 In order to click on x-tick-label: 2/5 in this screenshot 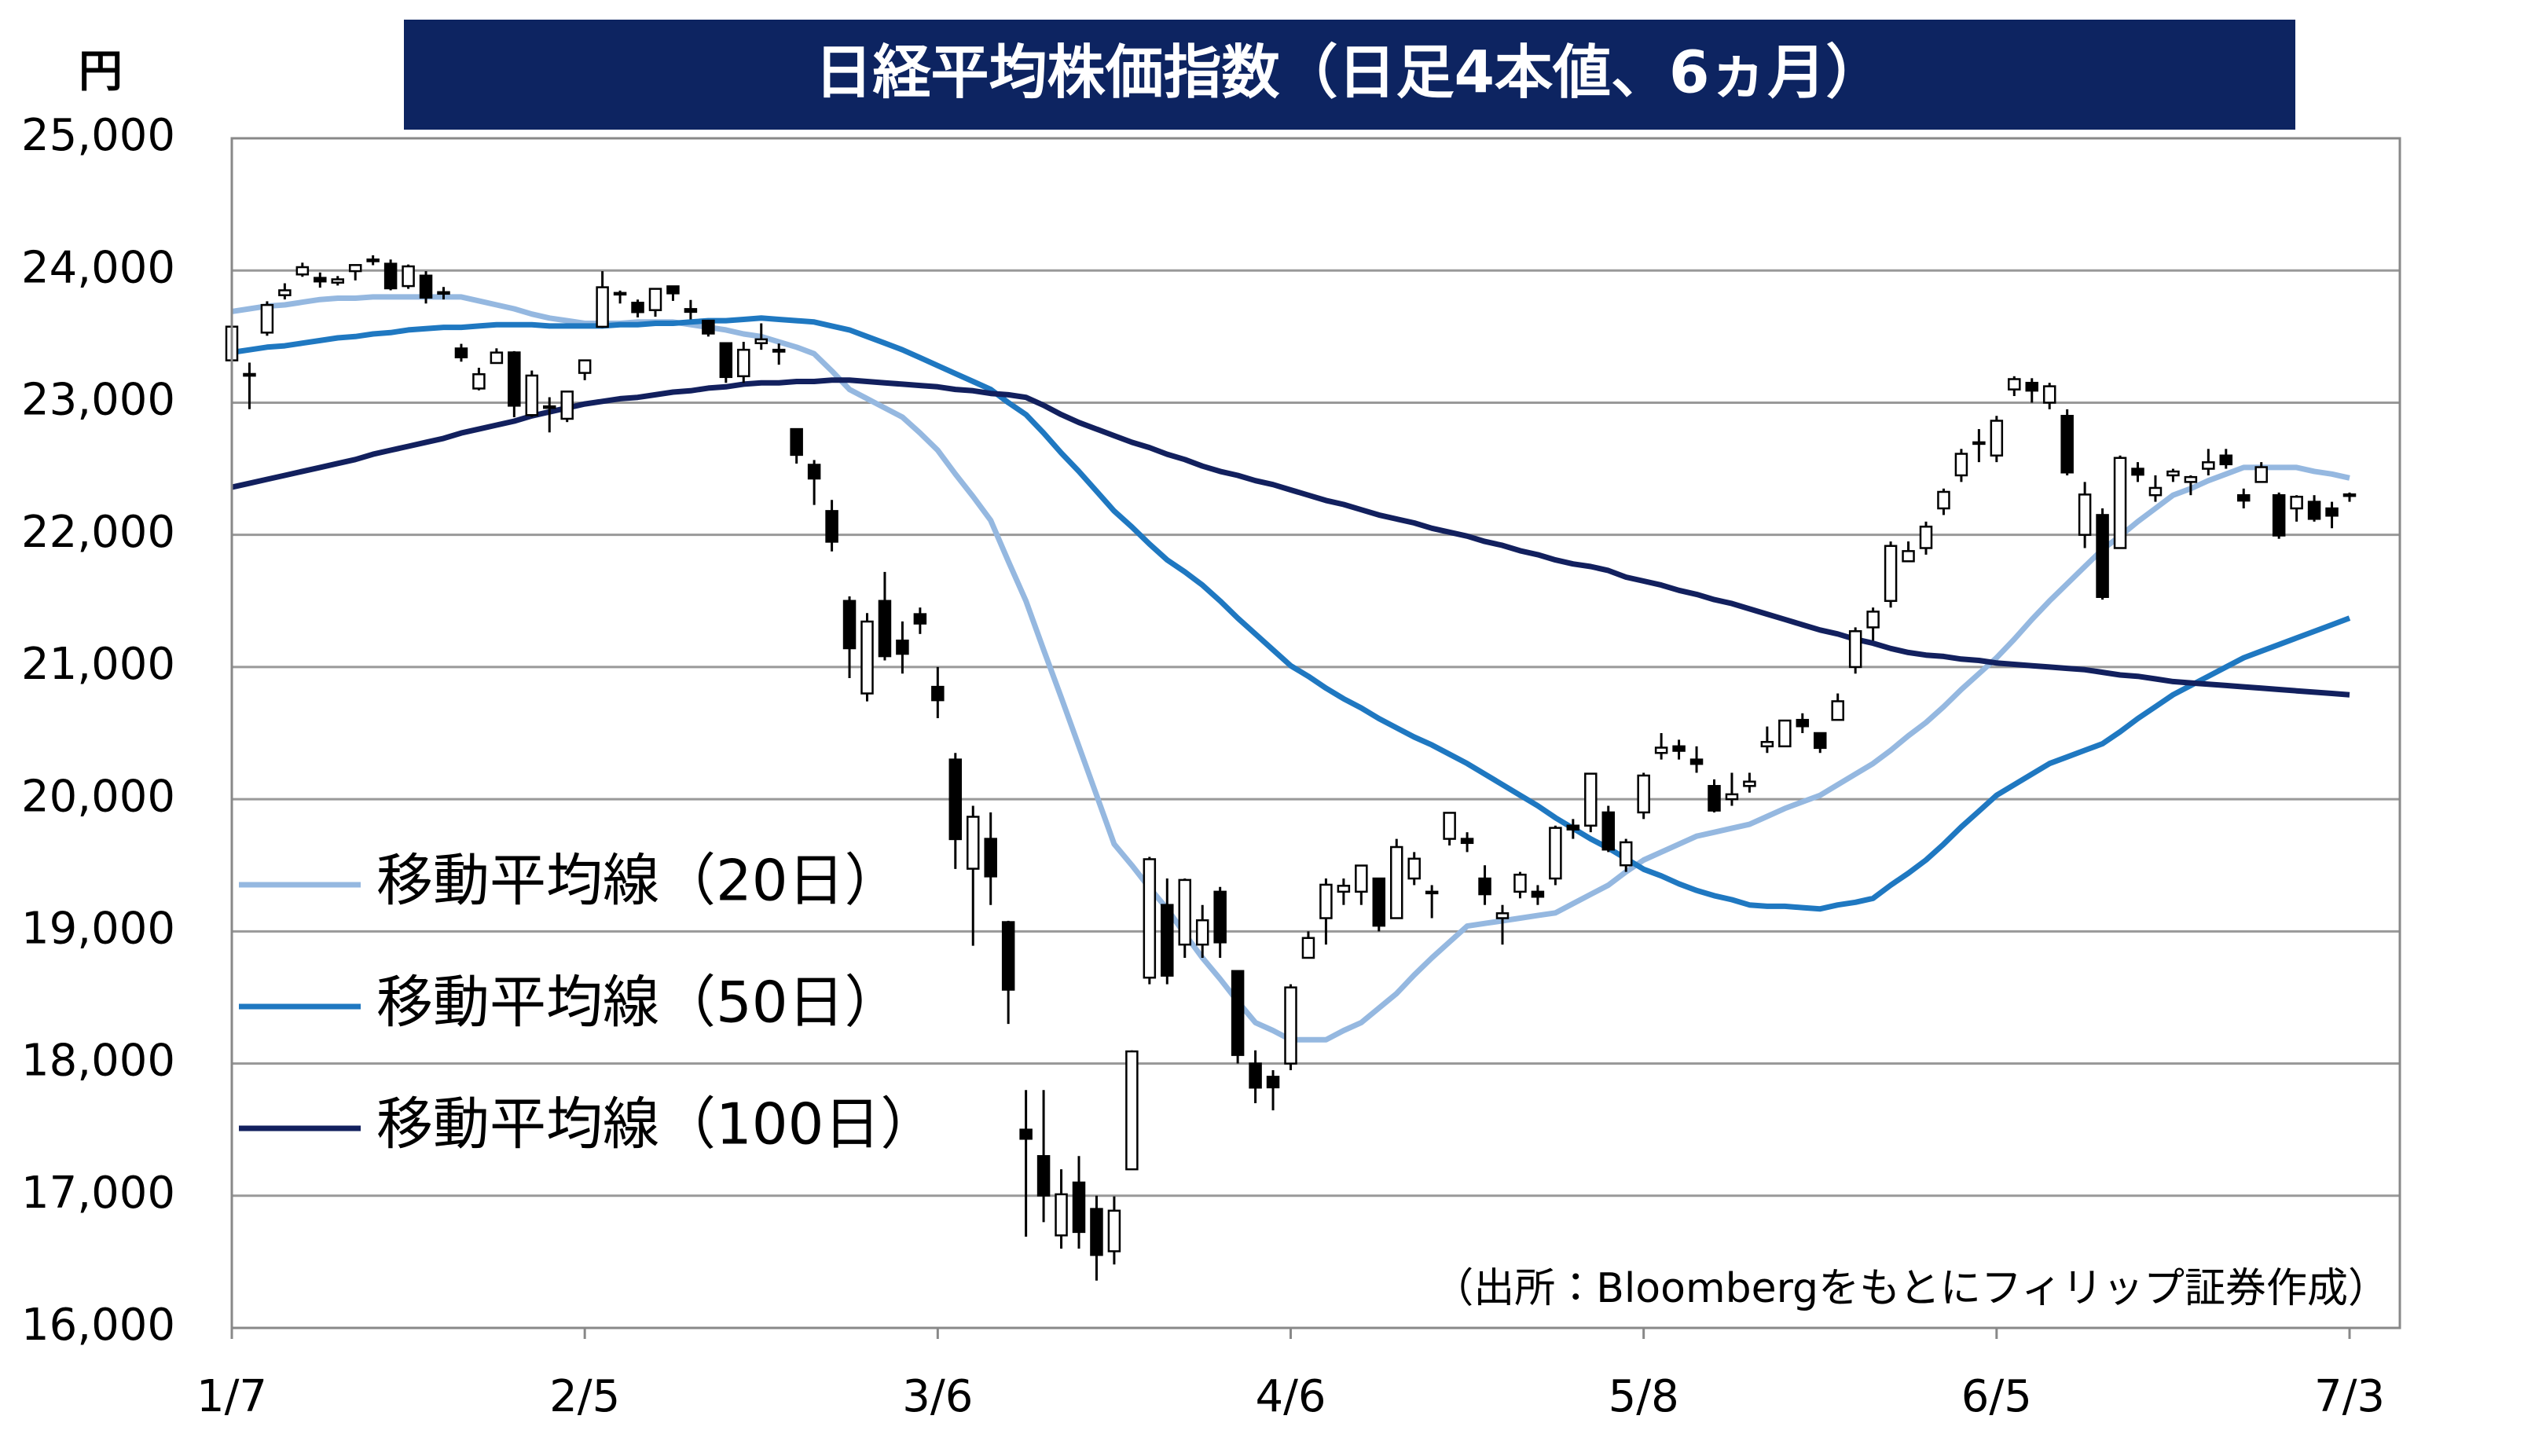, I will do `click(584, 1396)`.